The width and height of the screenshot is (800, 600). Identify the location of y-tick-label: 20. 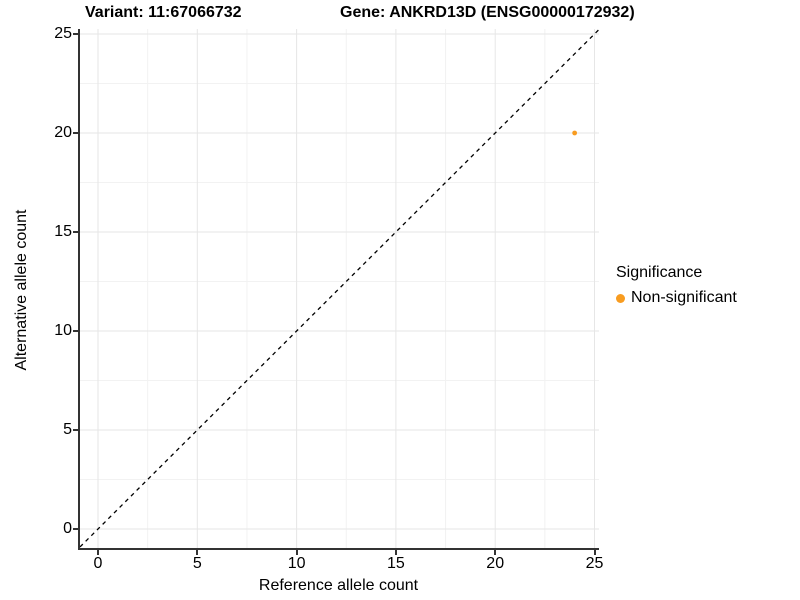
(63, 132).